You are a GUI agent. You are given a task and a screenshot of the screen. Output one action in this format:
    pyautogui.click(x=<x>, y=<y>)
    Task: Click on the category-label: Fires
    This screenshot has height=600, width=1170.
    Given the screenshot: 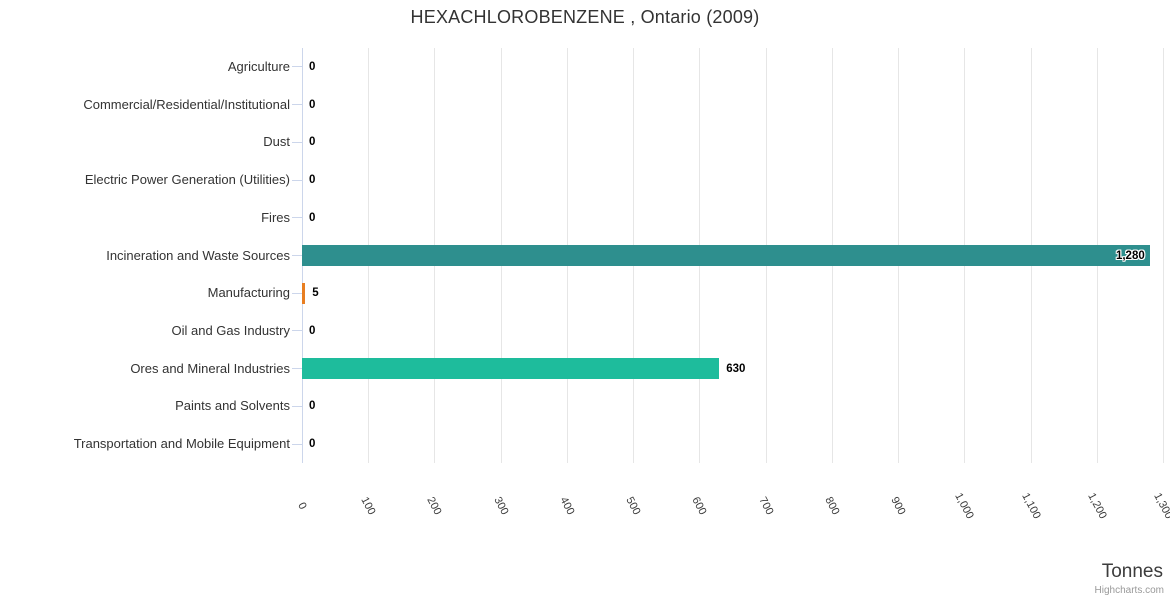 What is the action you would take?
    pyautogui.click(x=275, y=217)
    